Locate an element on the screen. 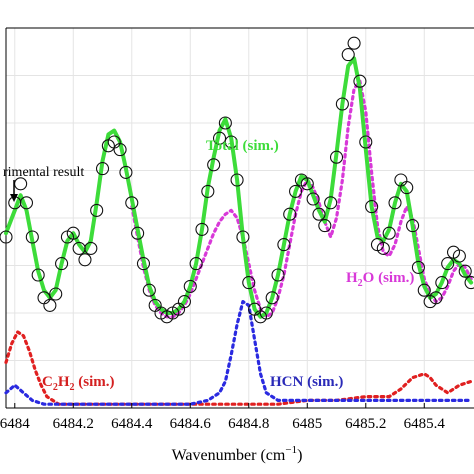 The image size is (474, 474). experimental-result-arrow is located at coordinates (14, 191).